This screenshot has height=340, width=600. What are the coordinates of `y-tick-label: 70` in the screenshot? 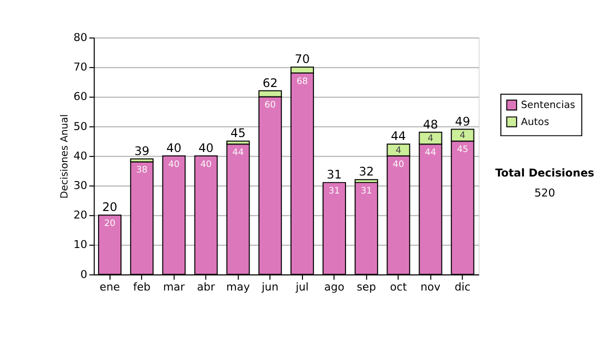 It's located at (81, 67).